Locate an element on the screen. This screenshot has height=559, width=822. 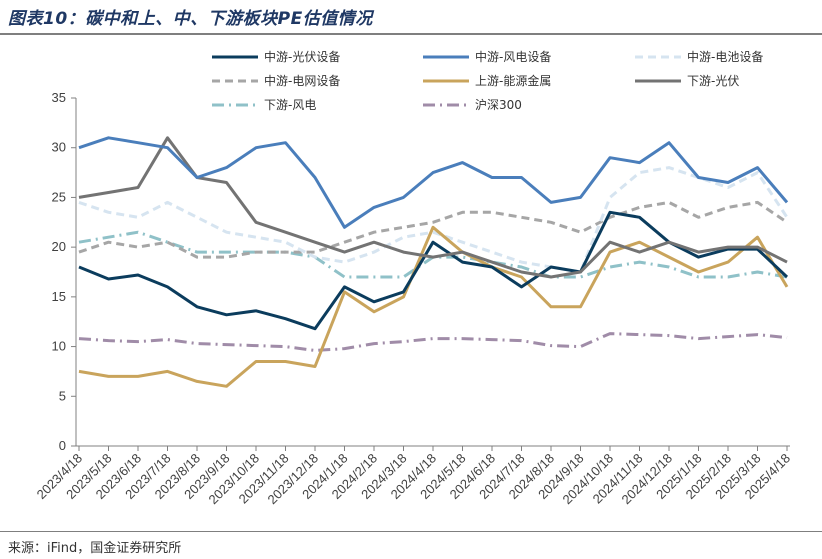
y-tick-label: 25 is located at coordinates (59, 196).